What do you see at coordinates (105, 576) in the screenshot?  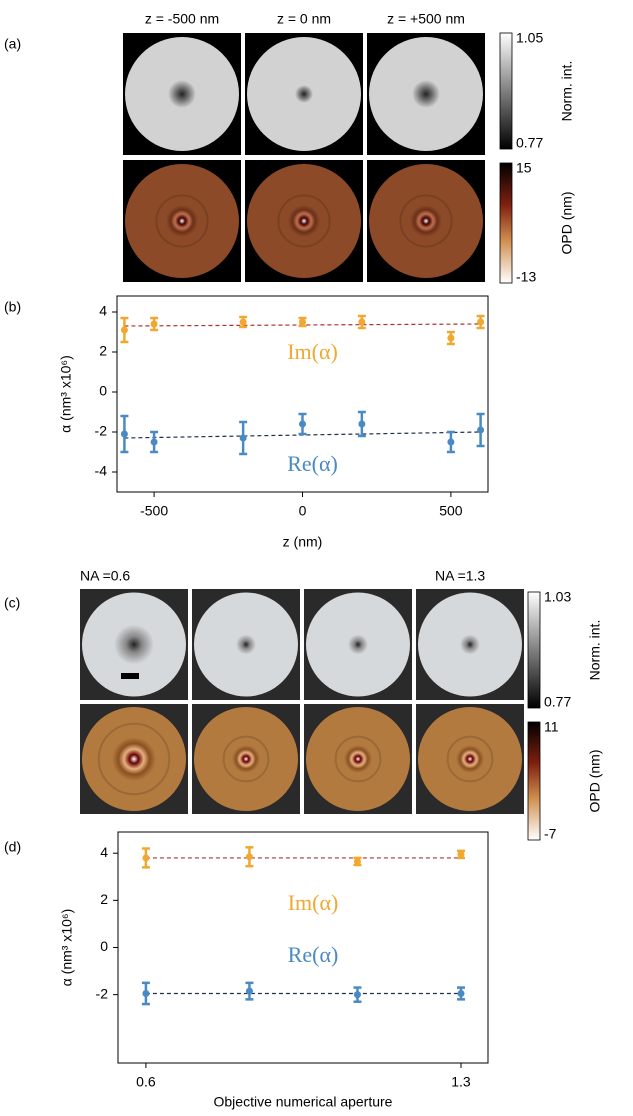 I see `image-title: NA =0.6` at bounding box center [105, 576].